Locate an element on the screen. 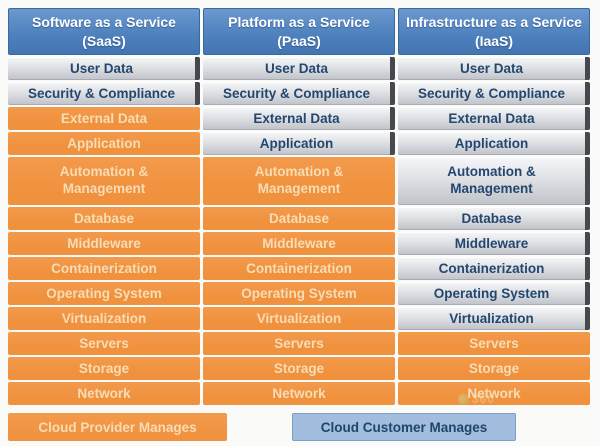 The width and height of the screenshot is (600, 446). column-header-saas: Software as a Service (SaaS) is located at coordinates (104, 31).